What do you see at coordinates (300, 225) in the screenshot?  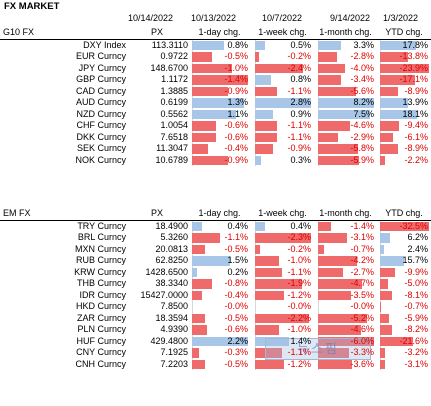 I see `change-value: 0.4%` at bounding box center [300, 225].